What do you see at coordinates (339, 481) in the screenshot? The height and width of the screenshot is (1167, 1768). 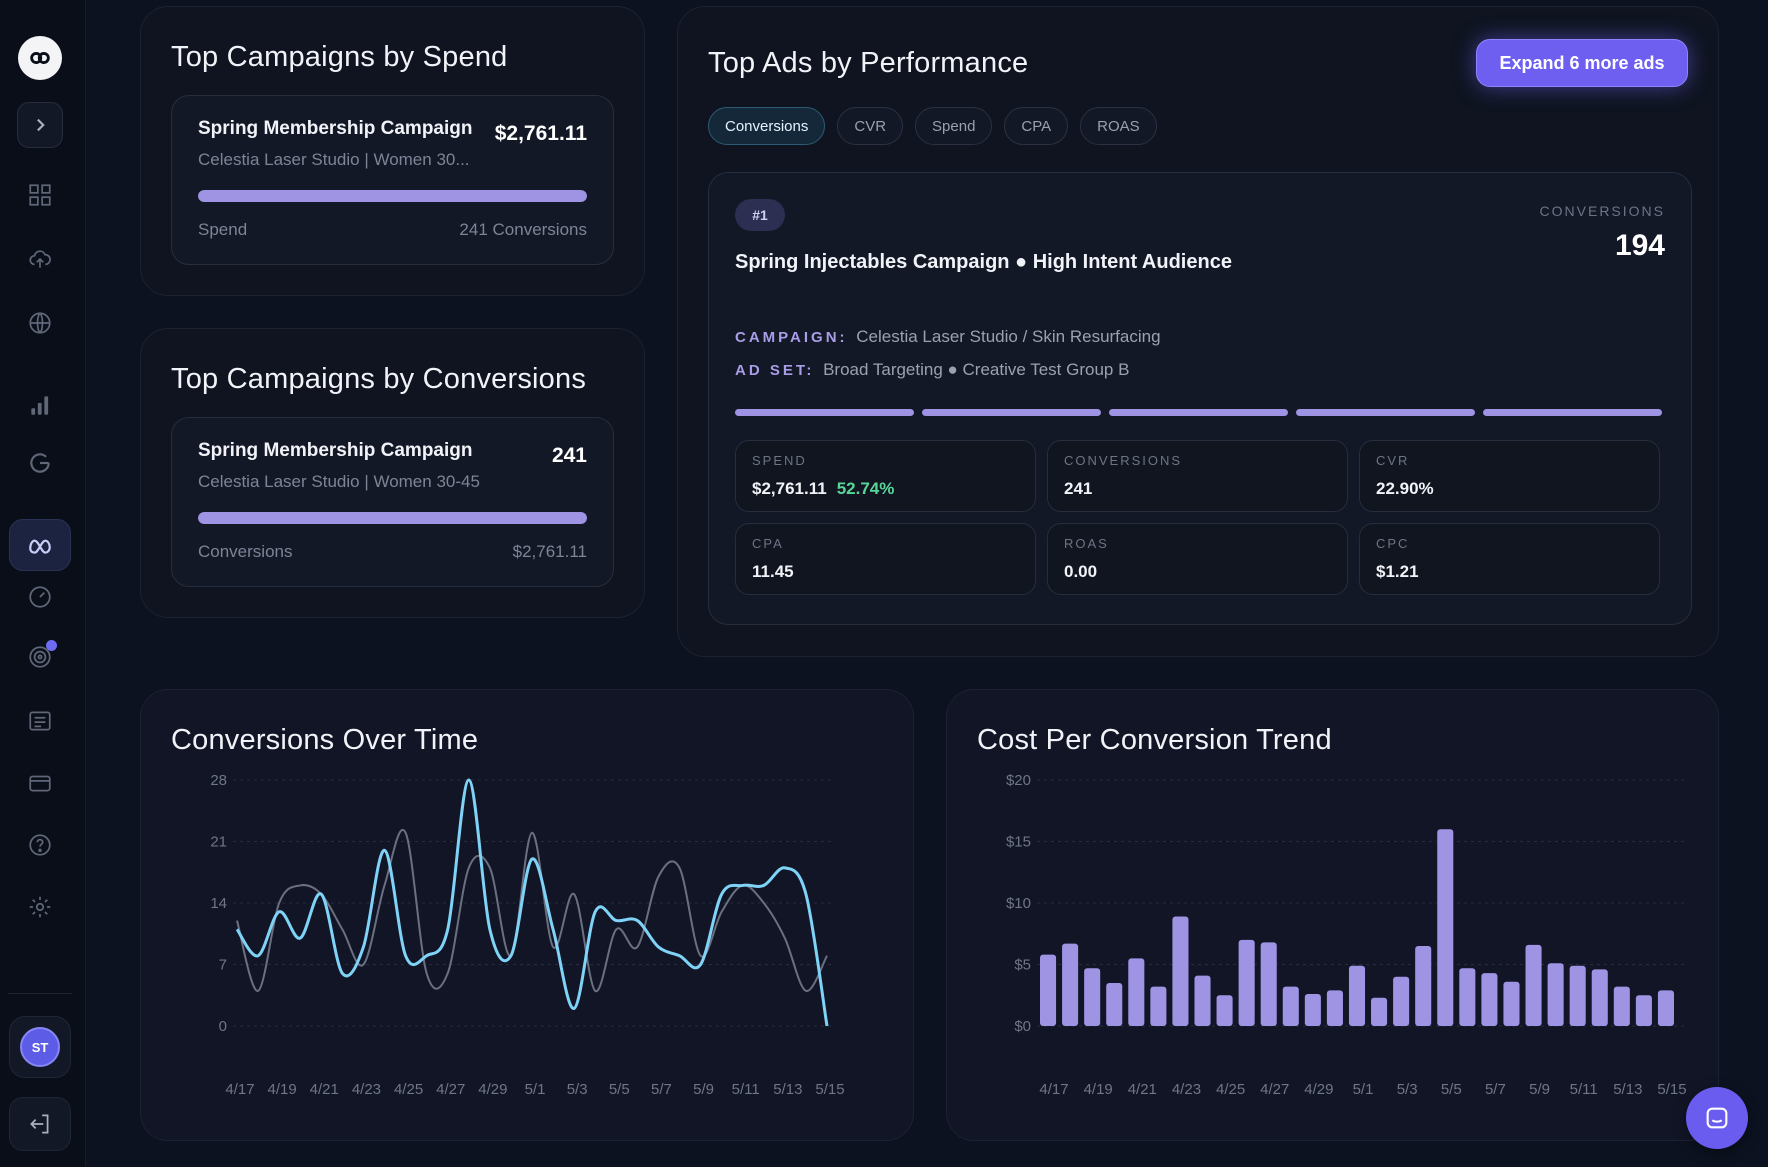 I see `campaign-subtitle: Celestia Laser Studio | Women 30-45` at bounding box center [339, 481].